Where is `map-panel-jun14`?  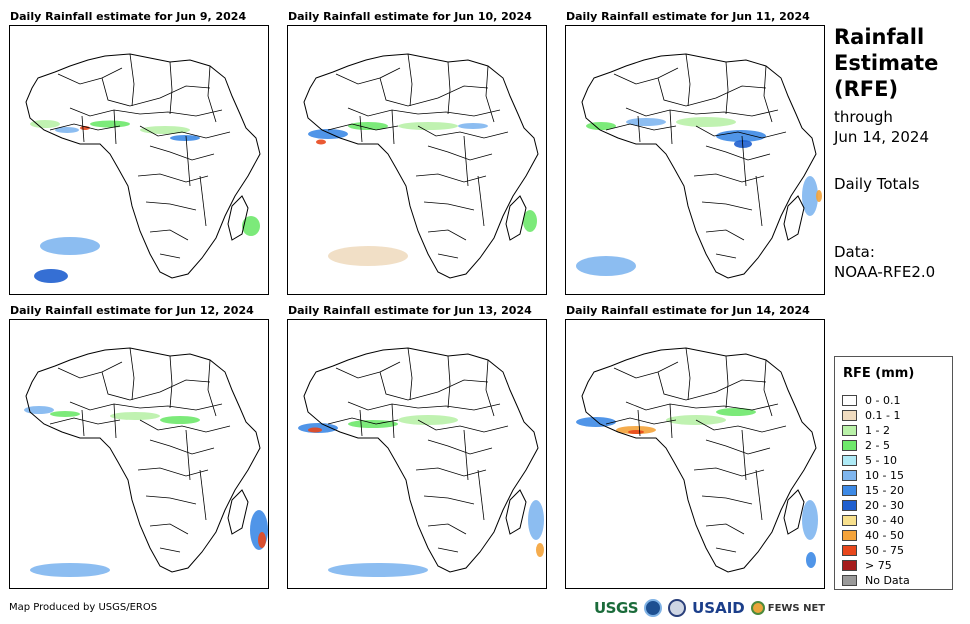 map-panel-jun14 is located at coordinates (695, 454).